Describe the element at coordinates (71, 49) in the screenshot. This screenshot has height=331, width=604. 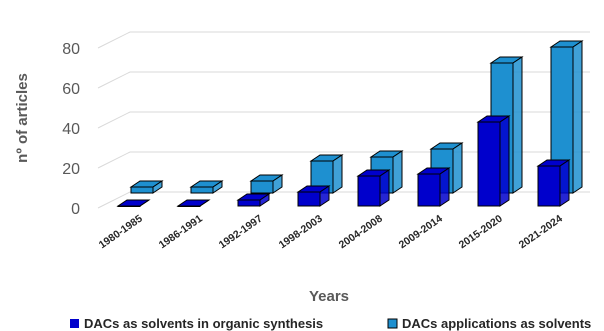
I see `y-tick-label: 80` at that location.